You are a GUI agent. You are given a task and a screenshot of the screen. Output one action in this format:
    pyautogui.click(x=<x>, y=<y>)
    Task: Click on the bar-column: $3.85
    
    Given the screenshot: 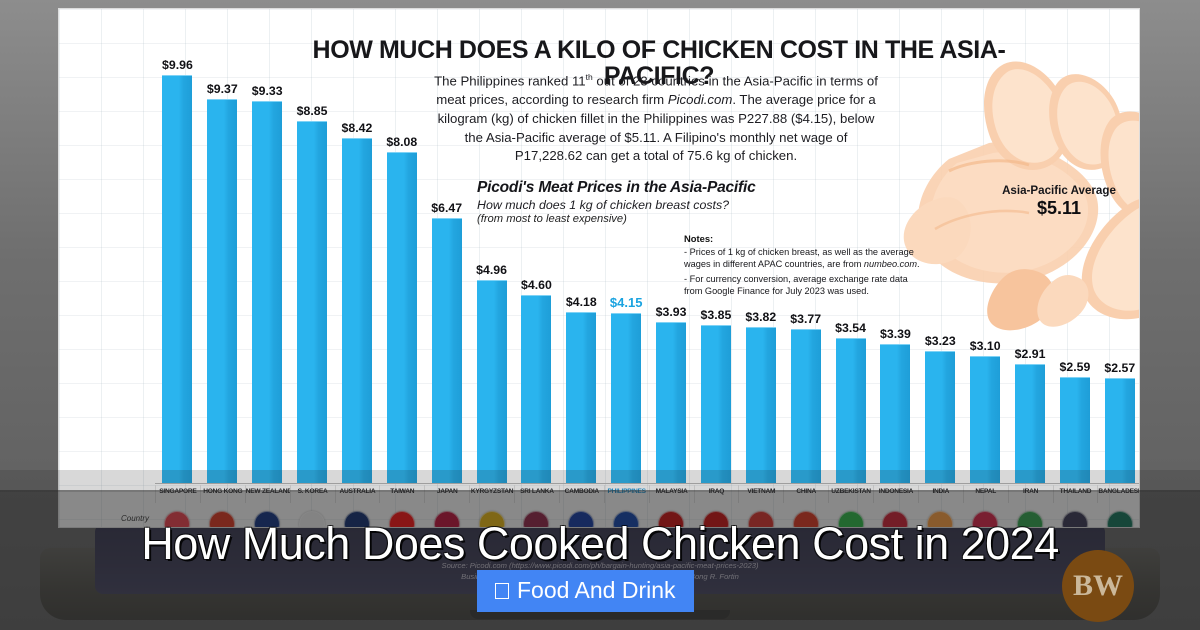 What is the action you would take?
    pyautogui.click(x=716, y=258)
    